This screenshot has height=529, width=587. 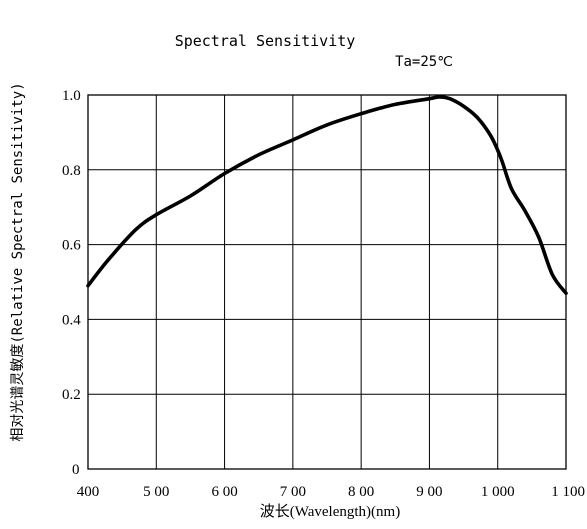 I want to click on x-tick-label: 6 00, so click(x=224, y=492).